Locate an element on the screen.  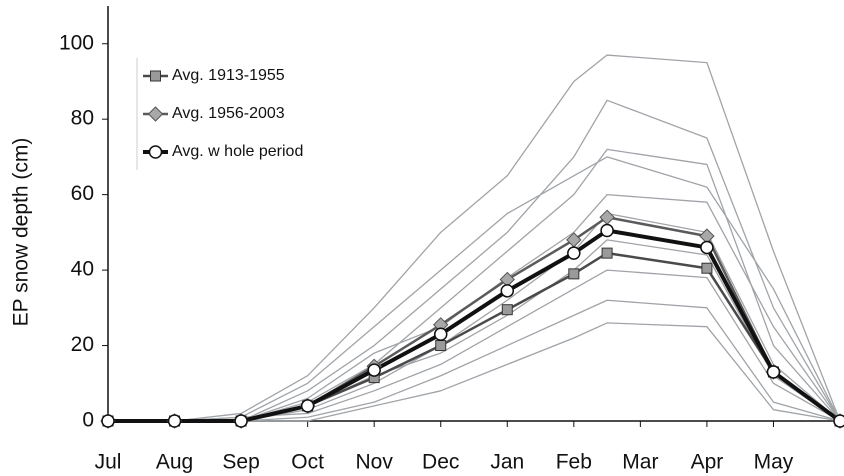
y-tick-label: 40 is located at coordinates (82, 269).